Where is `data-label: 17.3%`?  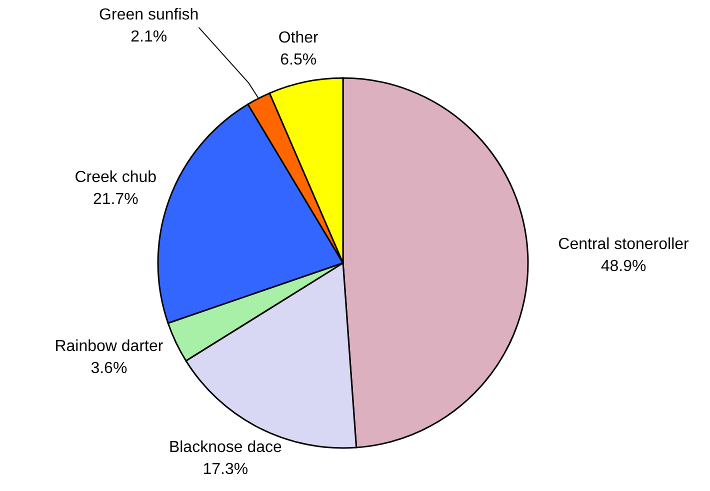 data-label: 17.3% is located at coordinates (225, 469).